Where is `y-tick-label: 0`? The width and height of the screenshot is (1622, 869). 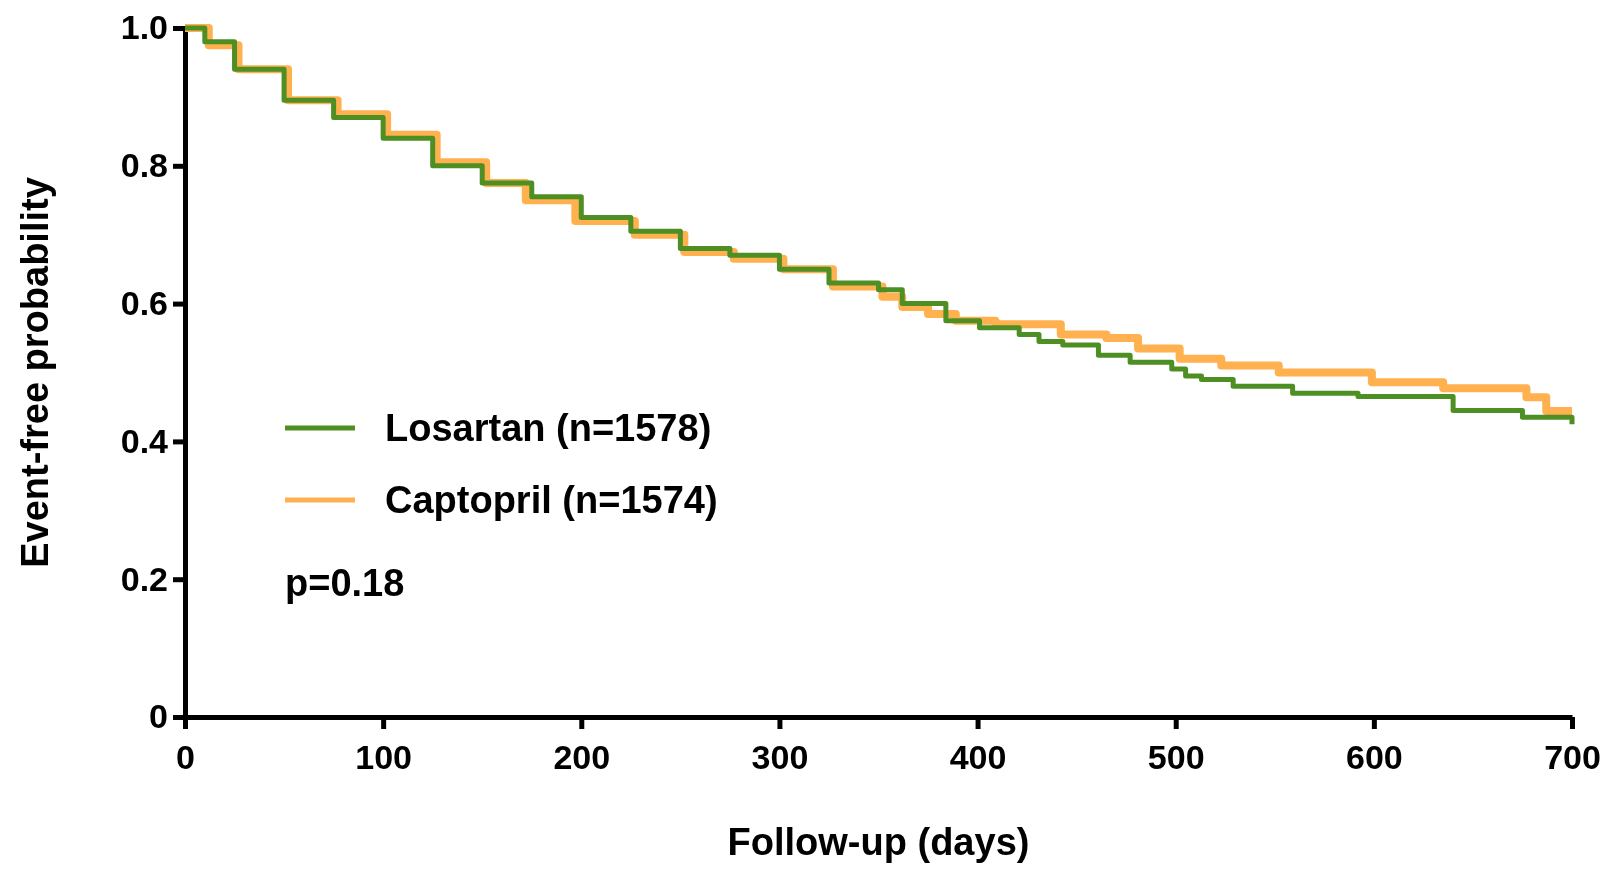
y-tick-label: 0 is located at coordinates (158, 716).